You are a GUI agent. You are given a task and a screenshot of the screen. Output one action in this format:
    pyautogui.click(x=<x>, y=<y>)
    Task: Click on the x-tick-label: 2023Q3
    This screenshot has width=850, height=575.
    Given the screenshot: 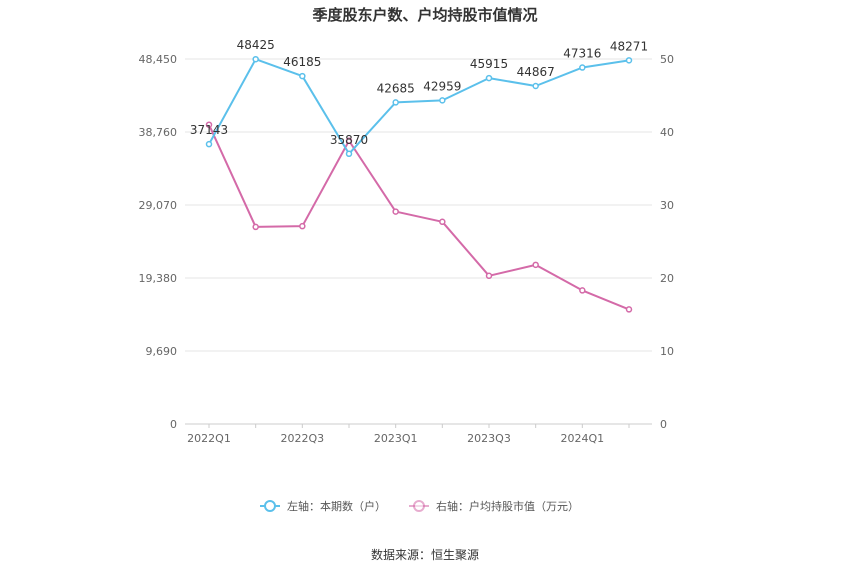 What is the action you would take?
    pyautogui.click(x=489, y=438)
    